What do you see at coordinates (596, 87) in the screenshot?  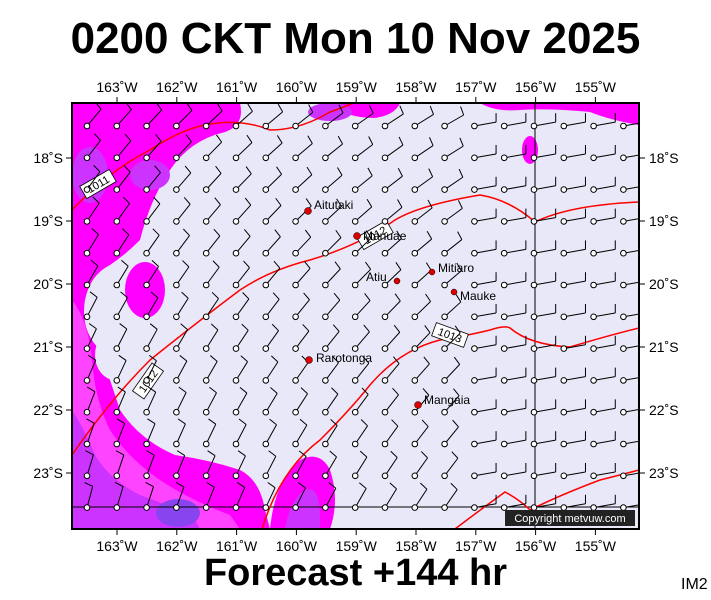 I see `lon-label-top: 155˚W` at bounding box center [596, 87].